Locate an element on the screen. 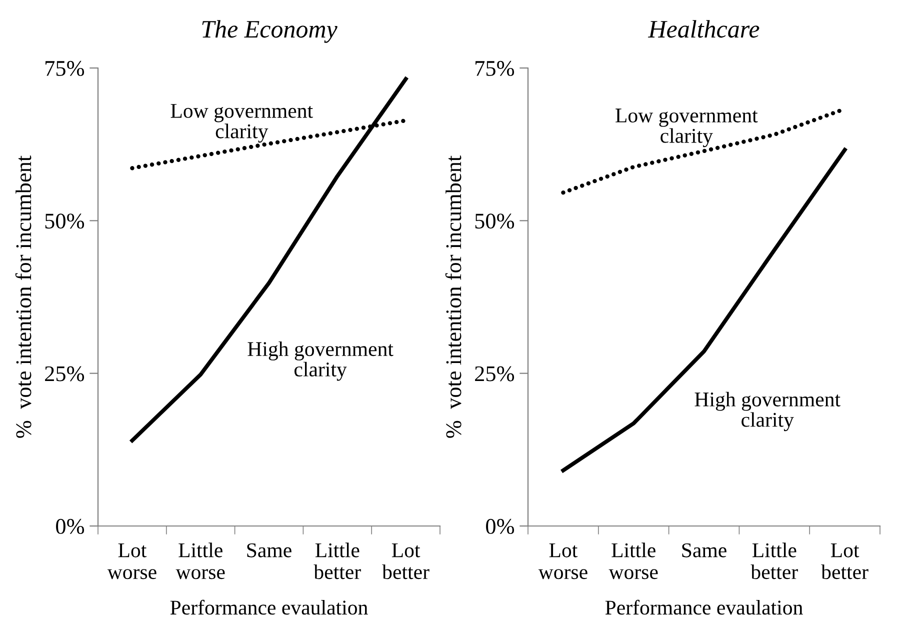 The image size is (900, 636). chart-title: The Economy is located at coordinates (270, 31).